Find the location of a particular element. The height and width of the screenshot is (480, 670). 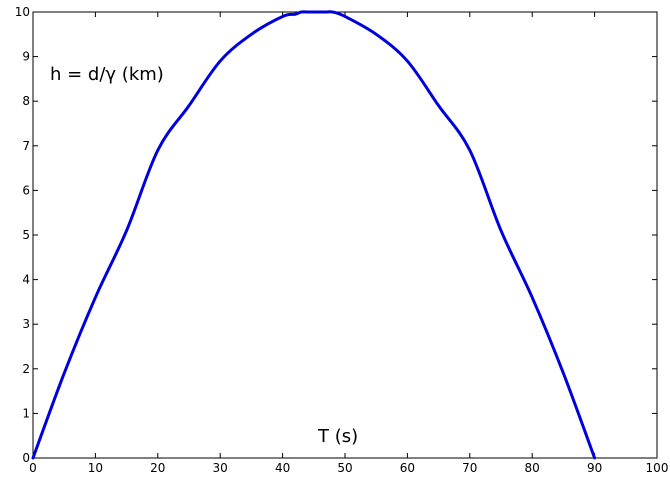

y-tick-label: 6 is located at coordinates (26, 190).